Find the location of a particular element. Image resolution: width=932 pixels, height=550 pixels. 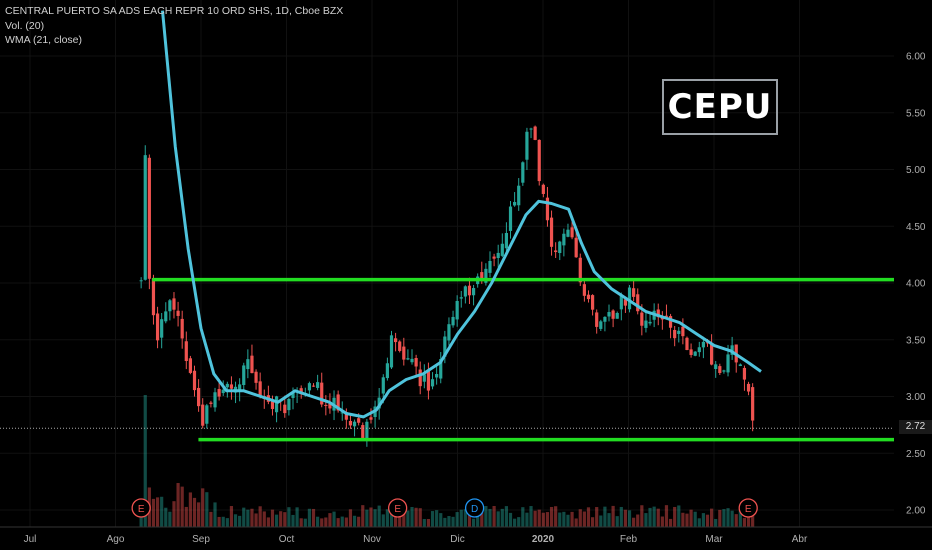

x-tick-label: Abr is located at coordinates (800, 539).